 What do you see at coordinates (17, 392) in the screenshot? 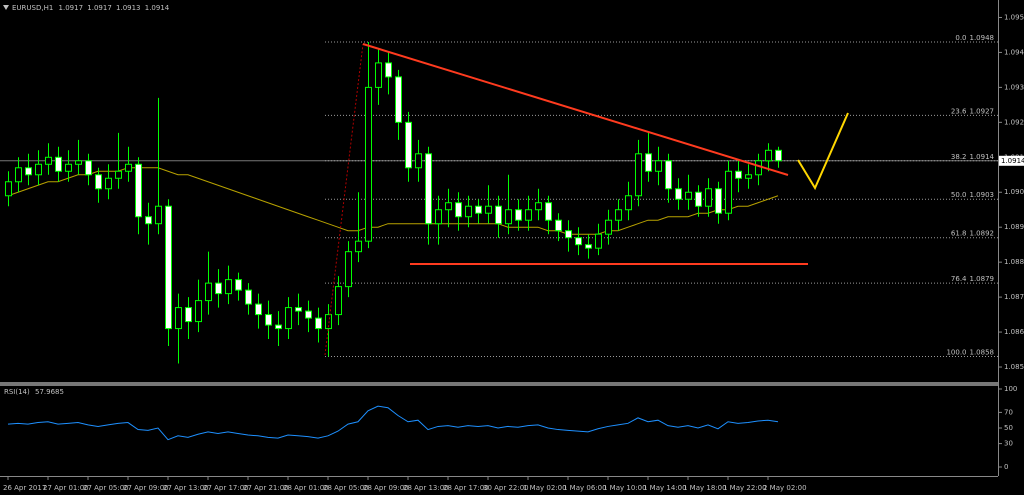
I see `rsi-title: RSI(14)` at bounding box center [17, 392].